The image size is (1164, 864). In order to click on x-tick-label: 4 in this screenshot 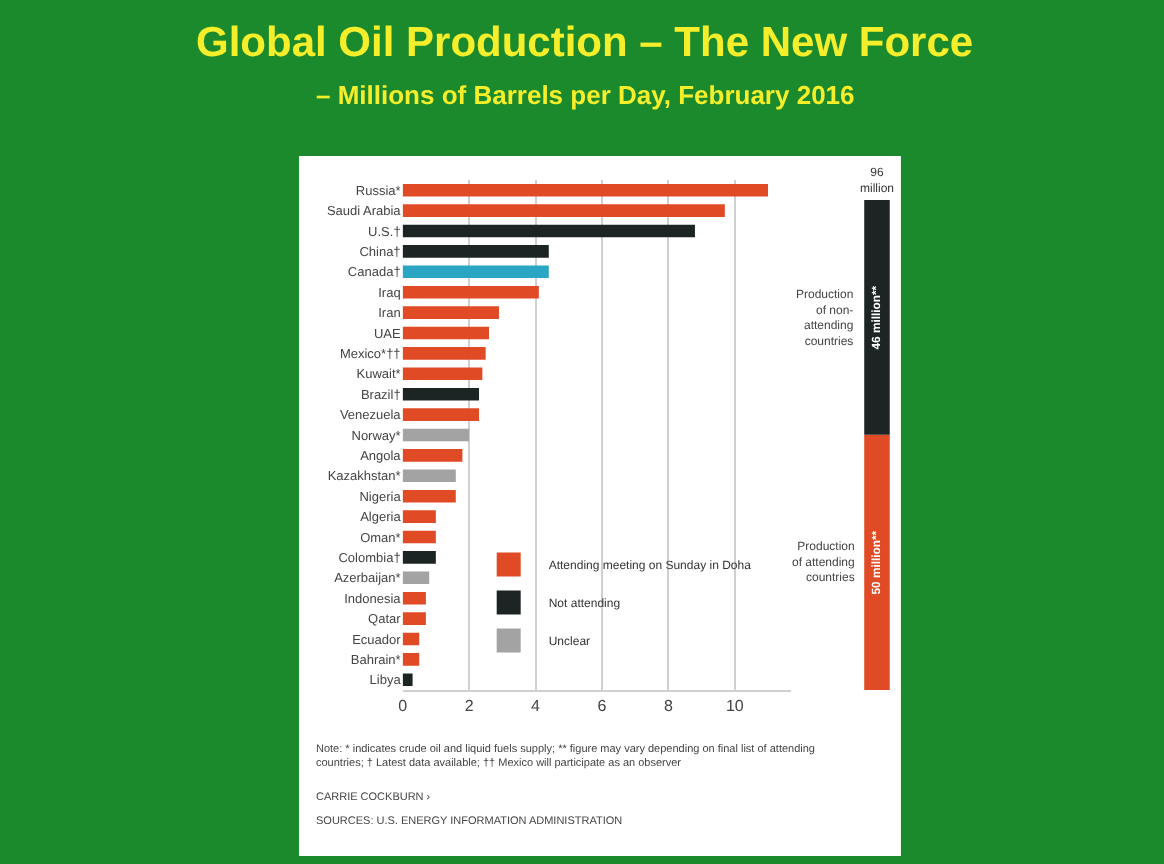, I will do `click(536, 706)`.